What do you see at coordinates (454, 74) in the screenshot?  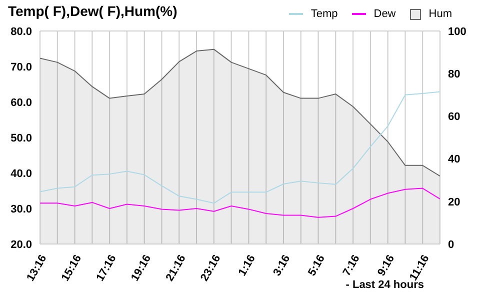 I see `y2-tick-label: 80` at bounding box center [454, 74].